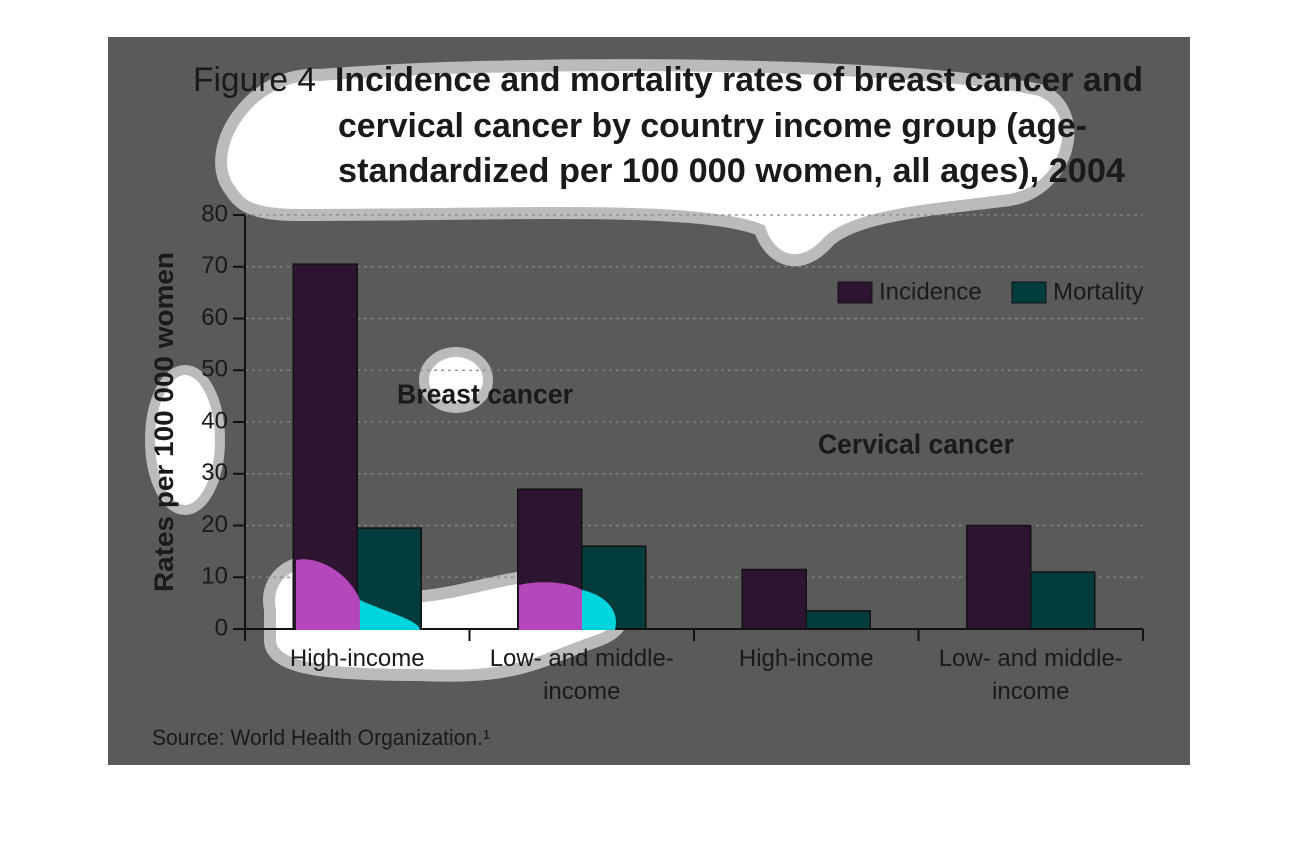  I want to click on source-note: Source: World Health Organization.¹, so click(321, 737).